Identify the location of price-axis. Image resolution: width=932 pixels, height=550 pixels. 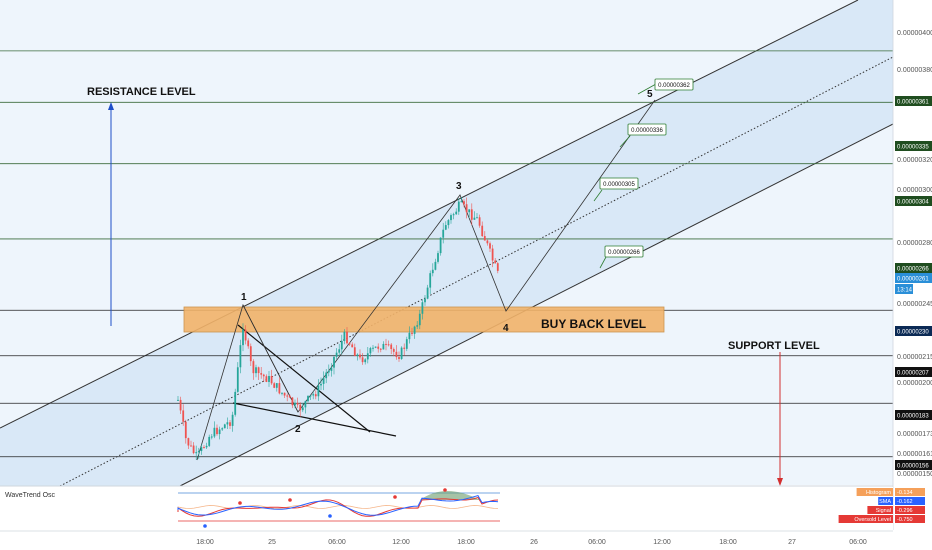
(912, 242).